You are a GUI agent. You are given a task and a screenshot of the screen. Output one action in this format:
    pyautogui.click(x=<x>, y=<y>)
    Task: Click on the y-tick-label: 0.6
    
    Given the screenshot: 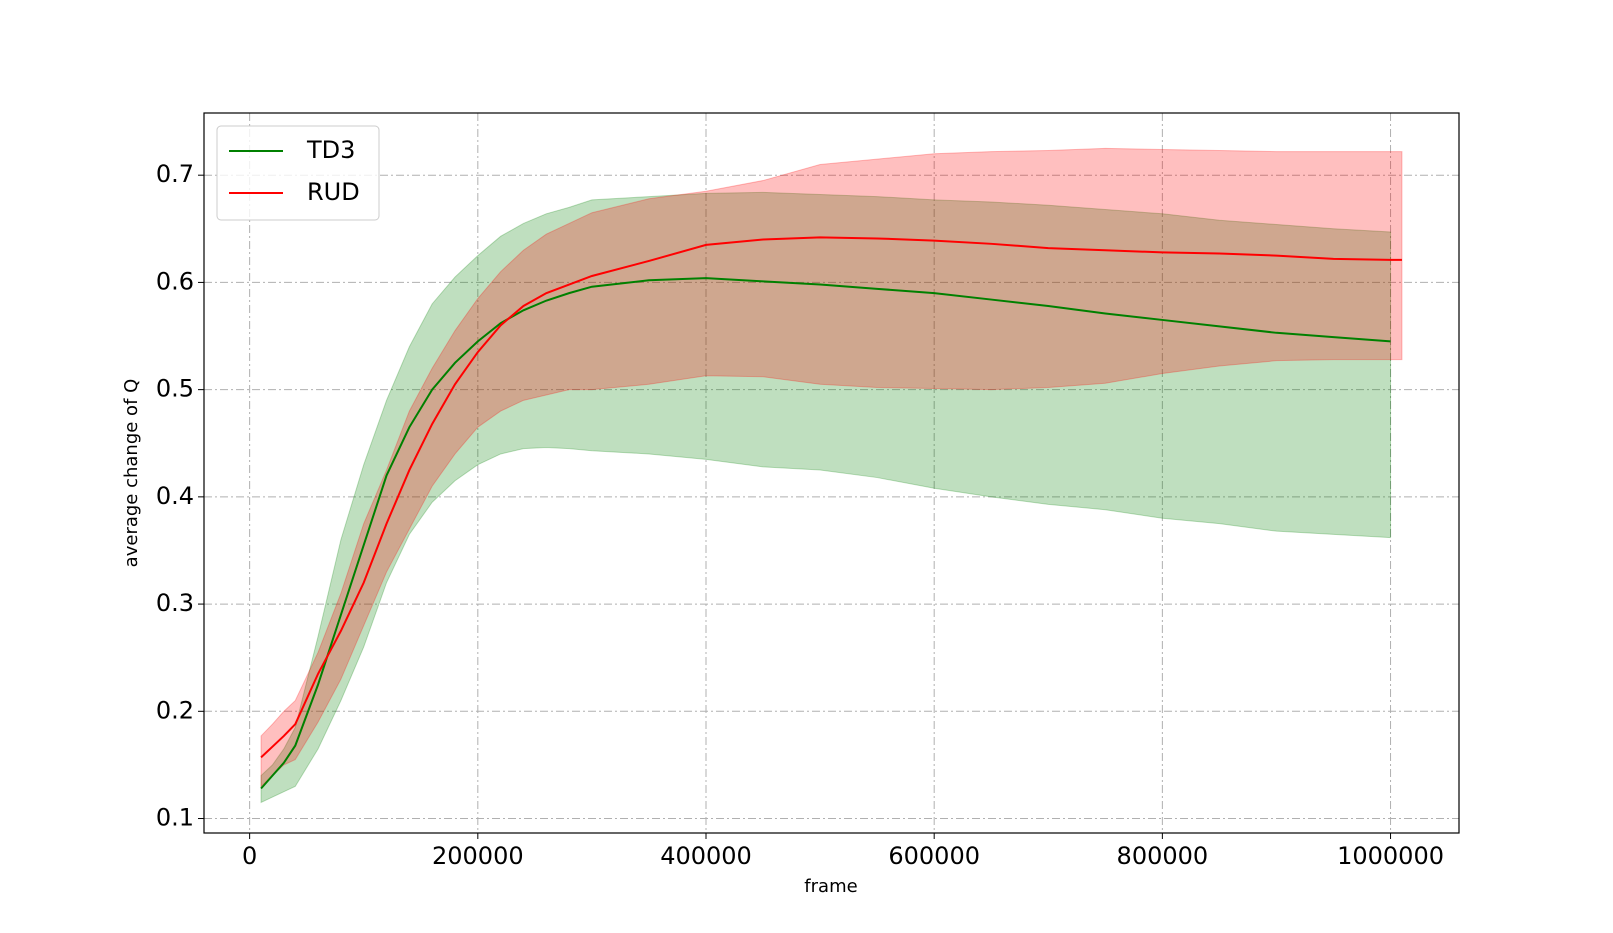 What is the action you would take?
    pyautogui.click(x=175, y=281)
    